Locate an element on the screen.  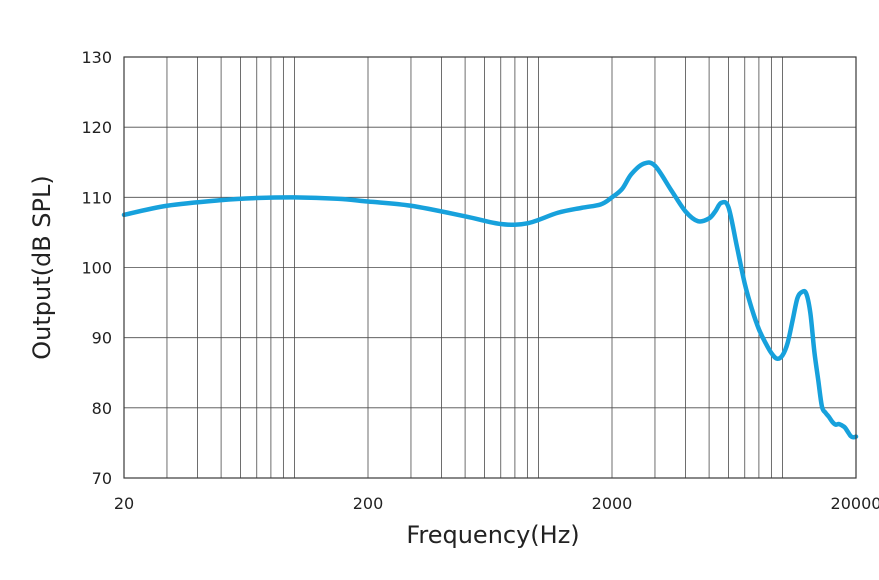
x-tick-label: 20 is located at coordinates (124, 503).